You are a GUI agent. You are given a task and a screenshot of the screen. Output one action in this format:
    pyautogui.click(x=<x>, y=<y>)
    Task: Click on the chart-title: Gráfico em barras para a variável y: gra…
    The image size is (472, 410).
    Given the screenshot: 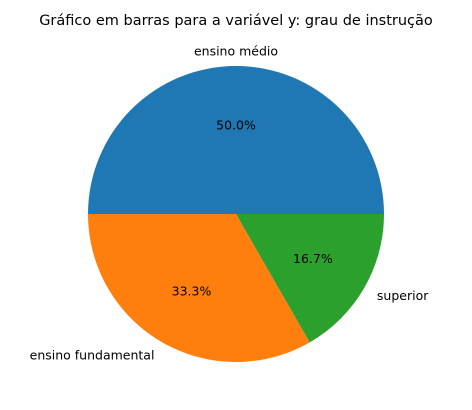 What is the action you would take?
    pyautogui.click(x=236, y=21)
    